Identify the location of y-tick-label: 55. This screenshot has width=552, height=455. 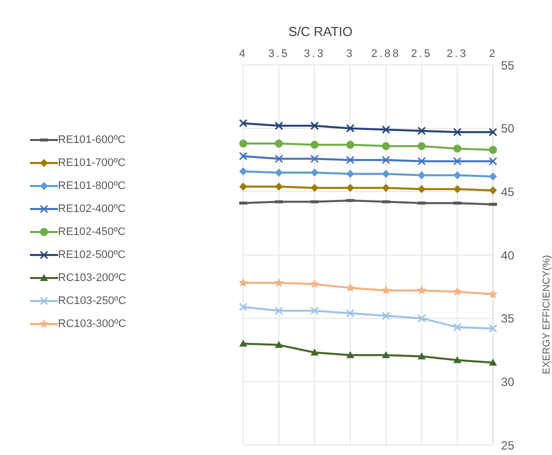
(508, 65).